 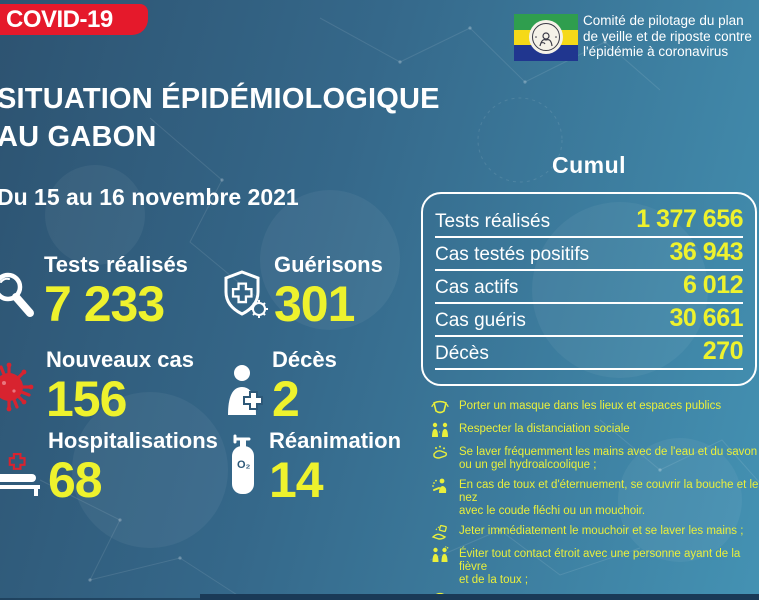 What do you see at coordinates (589, 165) in the screenshot?
I see `cumul-title: Cumul` at bounding box center [589, 165].